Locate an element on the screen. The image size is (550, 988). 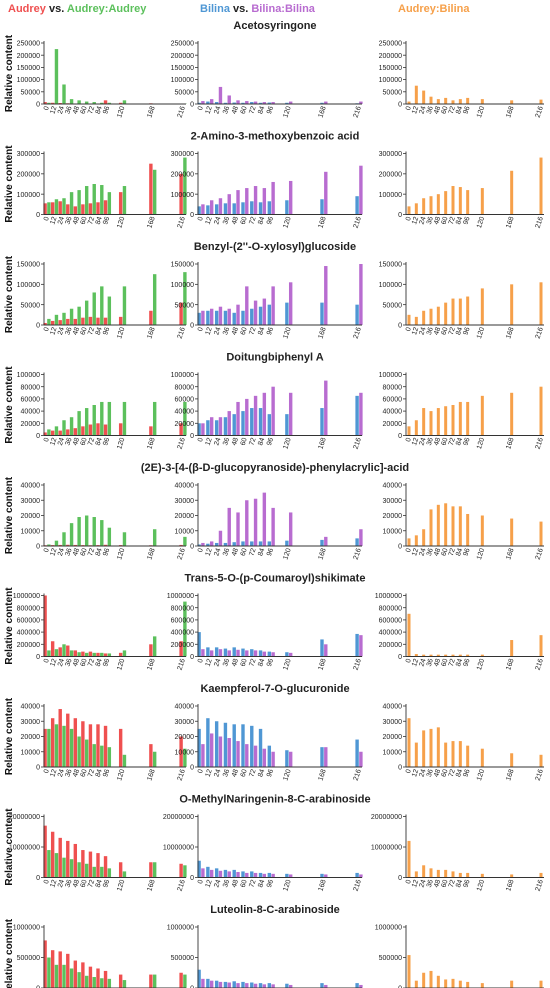
x-tick-label: 60 is located at coordinates (244, 110).